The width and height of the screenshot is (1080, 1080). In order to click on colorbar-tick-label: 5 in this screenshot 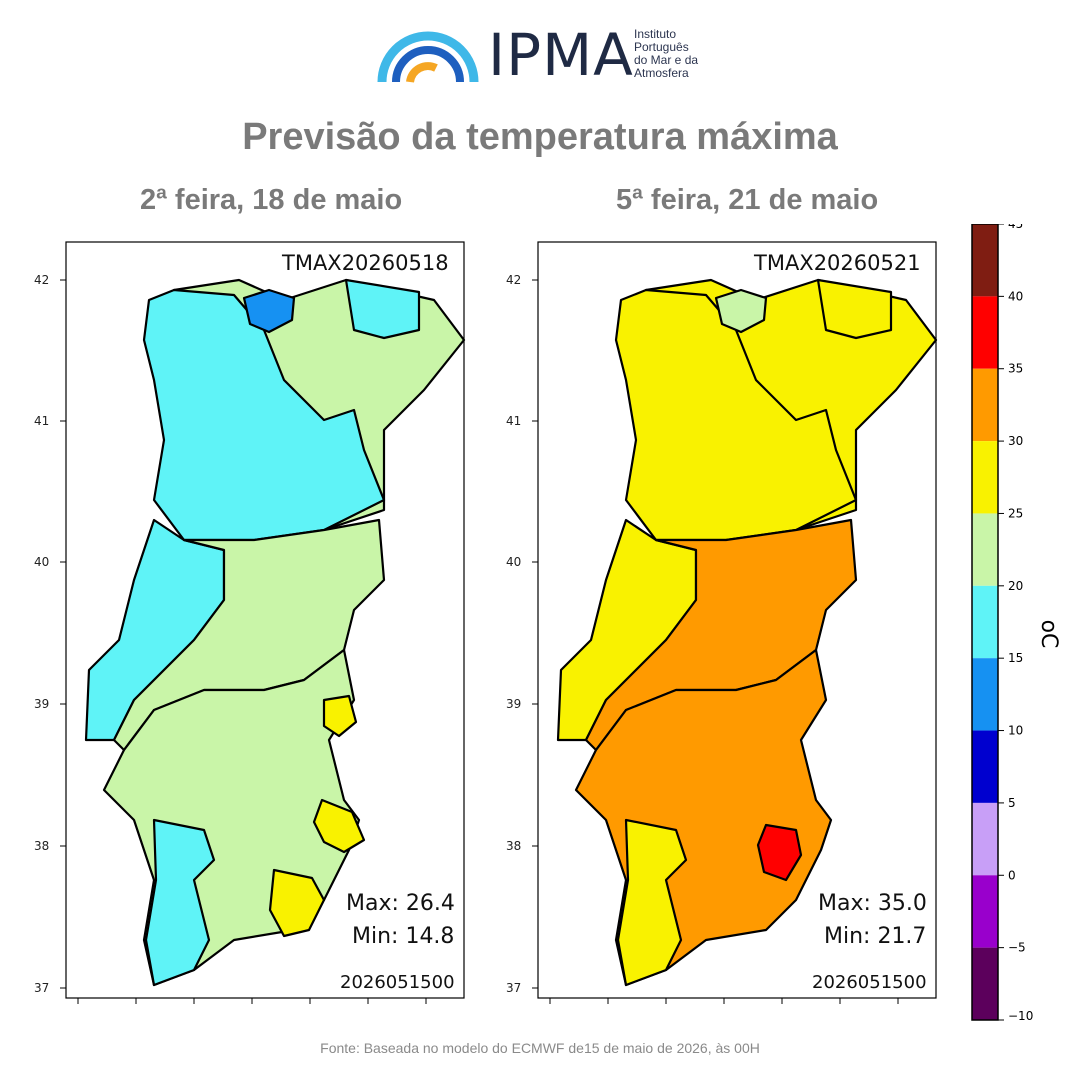, I will do `click(1012, 803)`.